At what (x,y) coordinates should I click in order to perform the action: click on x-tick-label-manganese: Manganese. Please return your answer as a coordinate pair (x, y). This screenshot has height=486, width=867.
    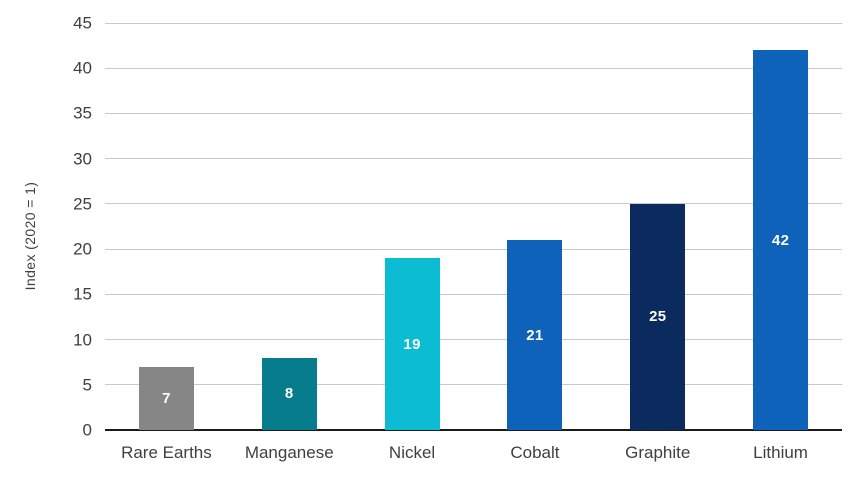
    Looking at the image, I should click on (289, 452).